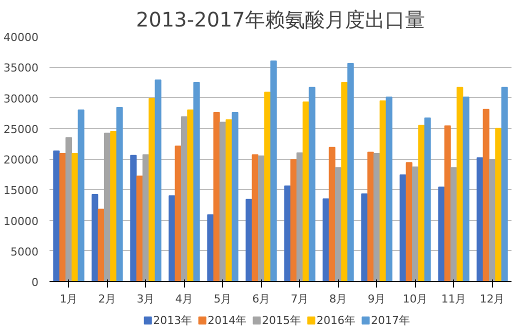 The height and width of the screenshot is (334, 526). Describe the element at coordinates (24, 251) in the screenshot. I see `y-tick-label: 5000` at that location.